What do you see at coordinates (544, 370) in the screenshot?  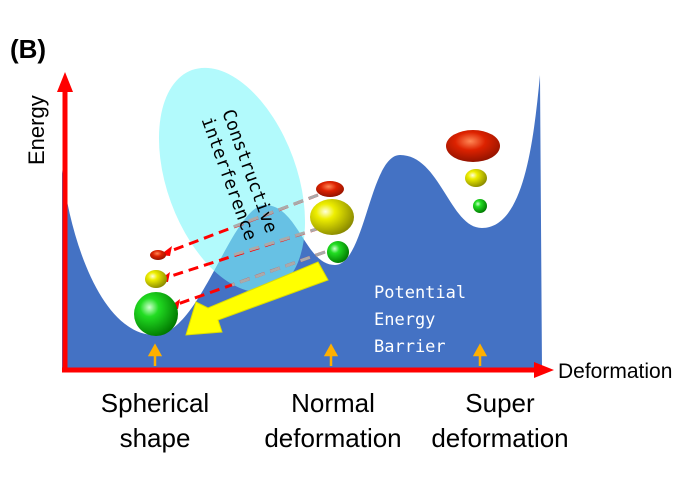 I see `x-axis-arrowhead` at bounding box center [544, 370].